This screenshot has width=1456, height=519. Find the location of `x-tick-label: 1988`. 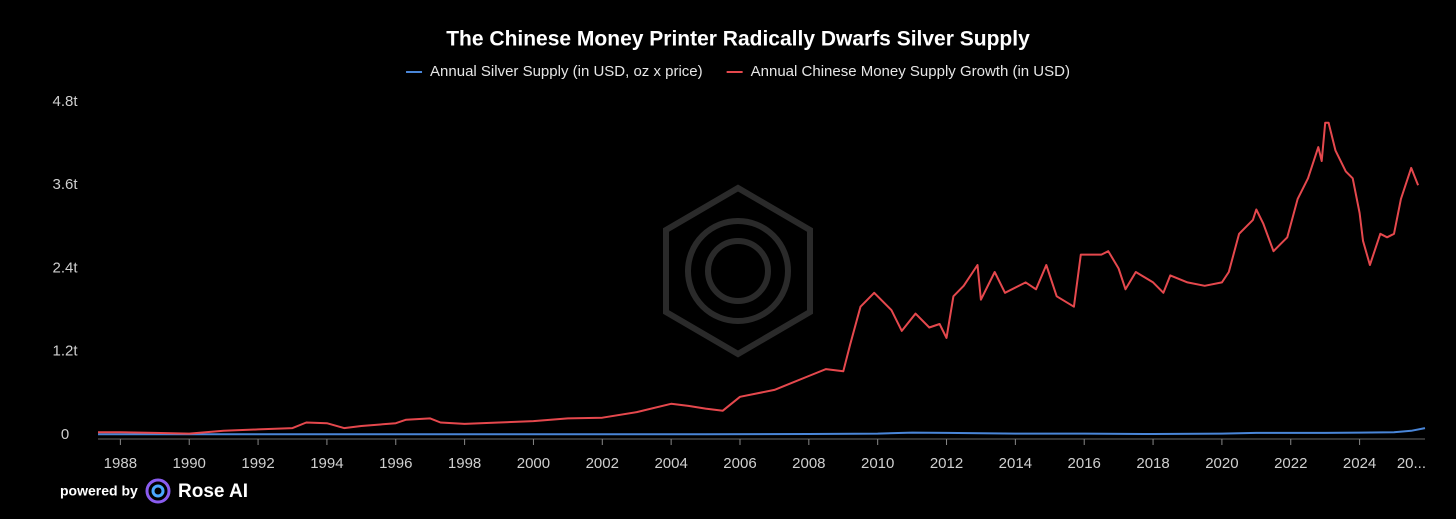

x-tick-label: 1988 is located at coordinates (120, 463).